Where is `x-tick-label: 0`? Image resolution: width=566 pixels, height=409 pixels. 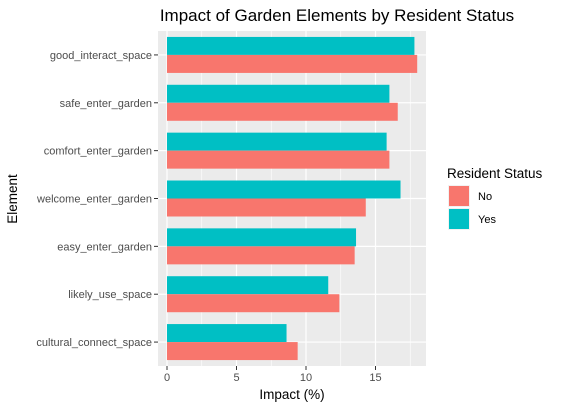 x-tick-label: 0 is located at coordinates (167, 378).